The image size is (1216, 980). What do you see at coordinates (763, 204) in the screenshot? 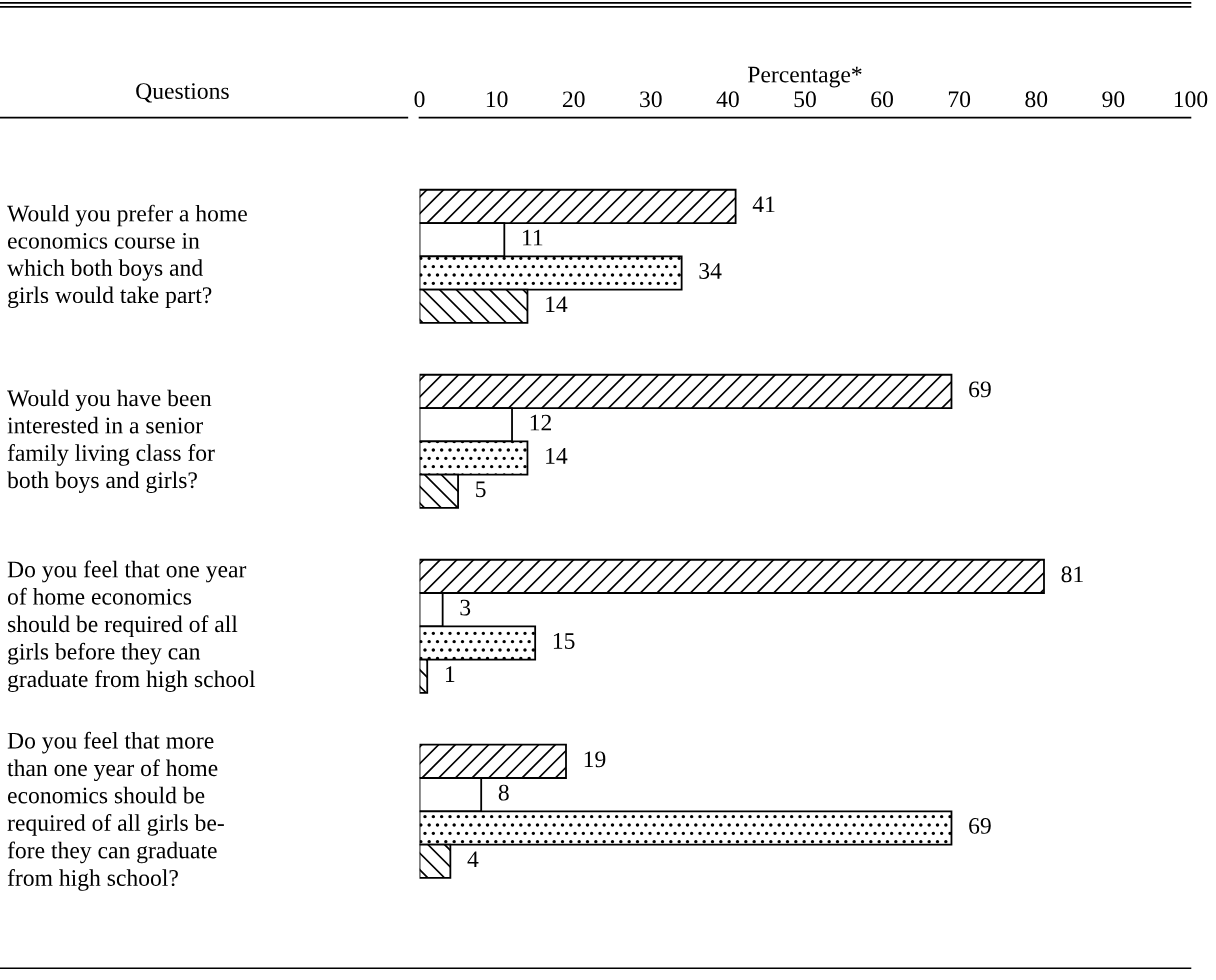
I see `data-label: 41` at bounding box center [763, 204].